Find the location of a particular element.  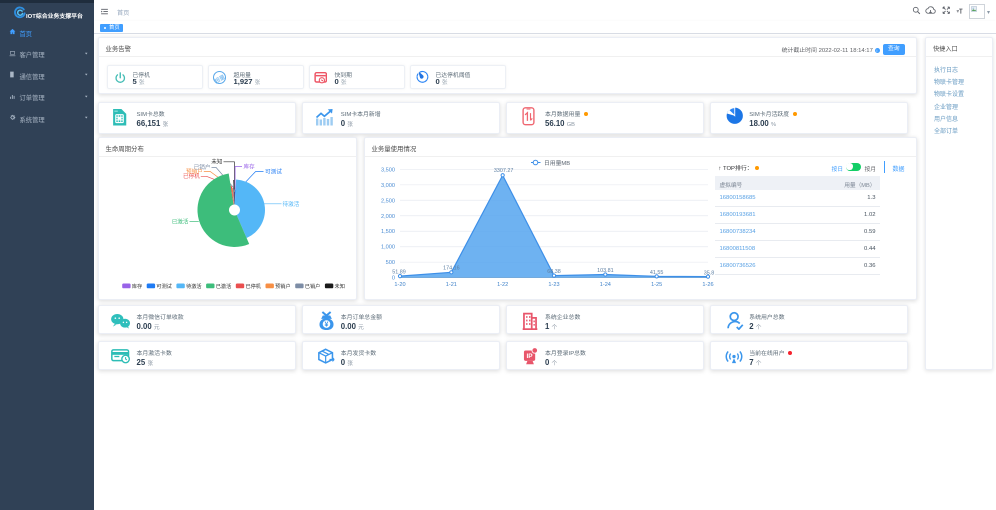

svg-text: IP is located at coordinates (530, 356).